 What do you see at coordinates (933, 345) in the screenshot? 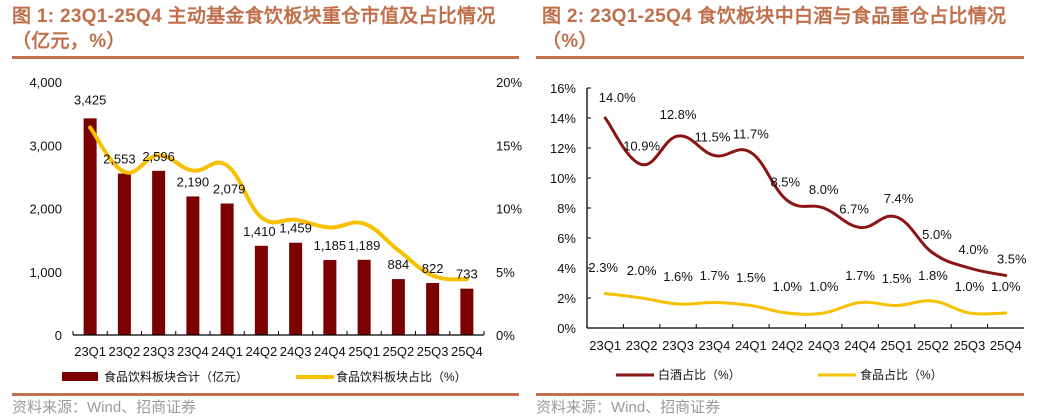
I see `x-axis-tick-label: 25Q2` at bounding box center [933, 345].